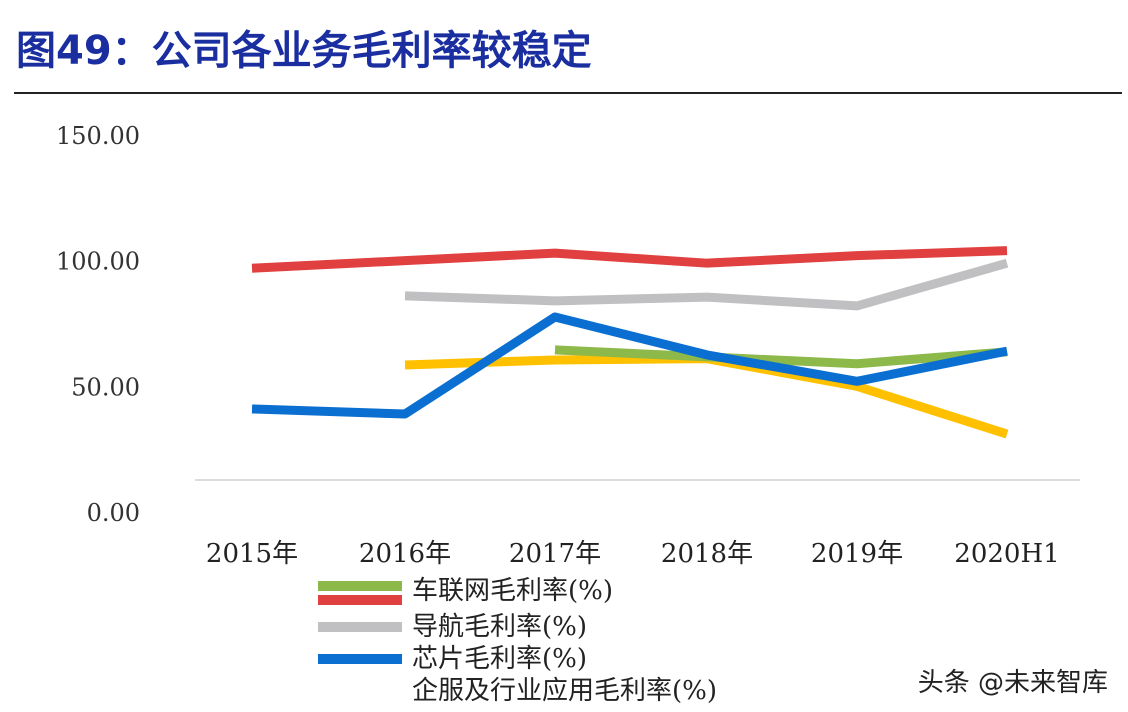  I want to click on legend-swatch-red, so click(360, 600).